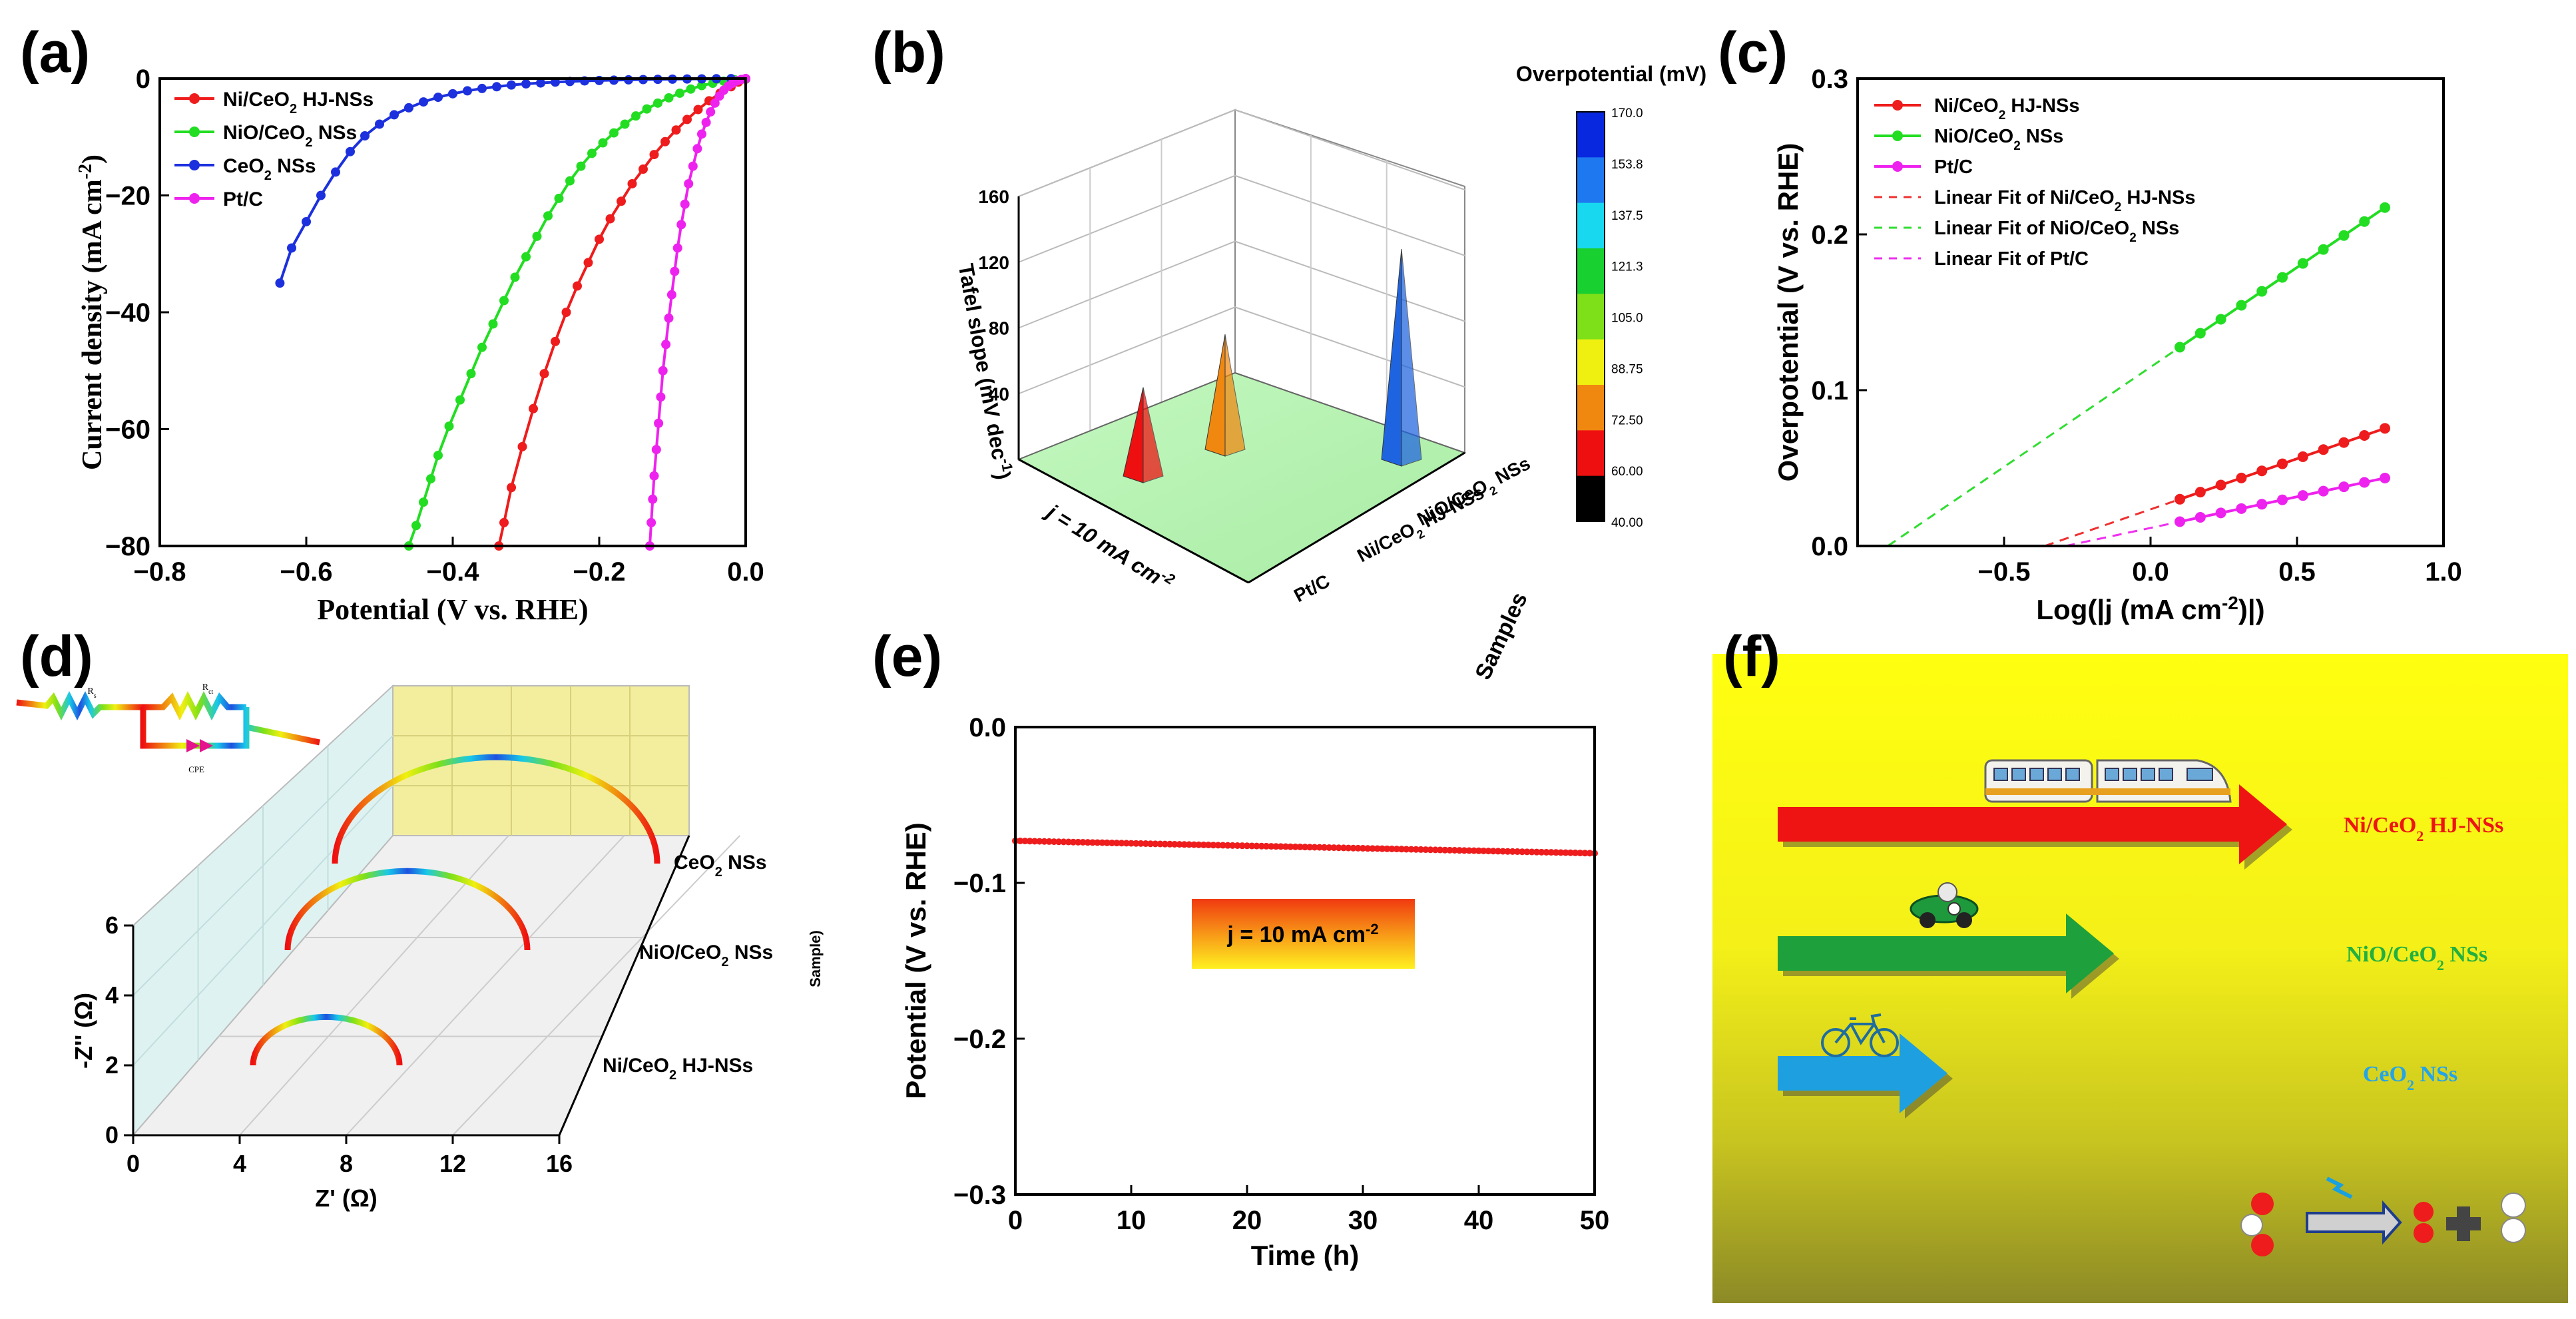 This screenshot has width=2576, height=1319. I want to click on x-tick-label: 1.0, so click(2444, 572).